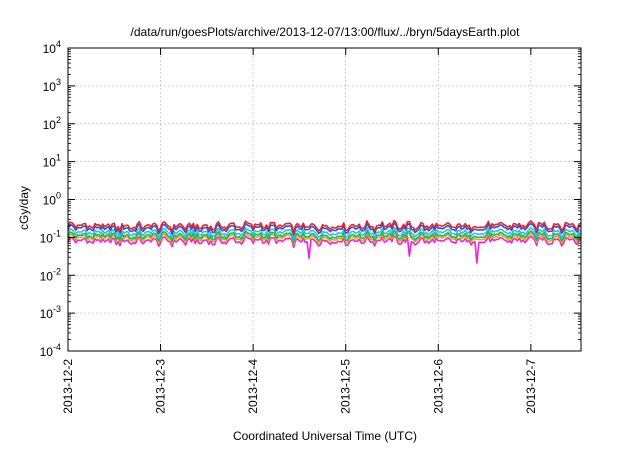 The width and height of the screenshot is (640, 453). What do you see at coordinates (253, 386) in the screenshot?
I see `x-tick-label: 2013-12-4` at bounding box center [253, 386].